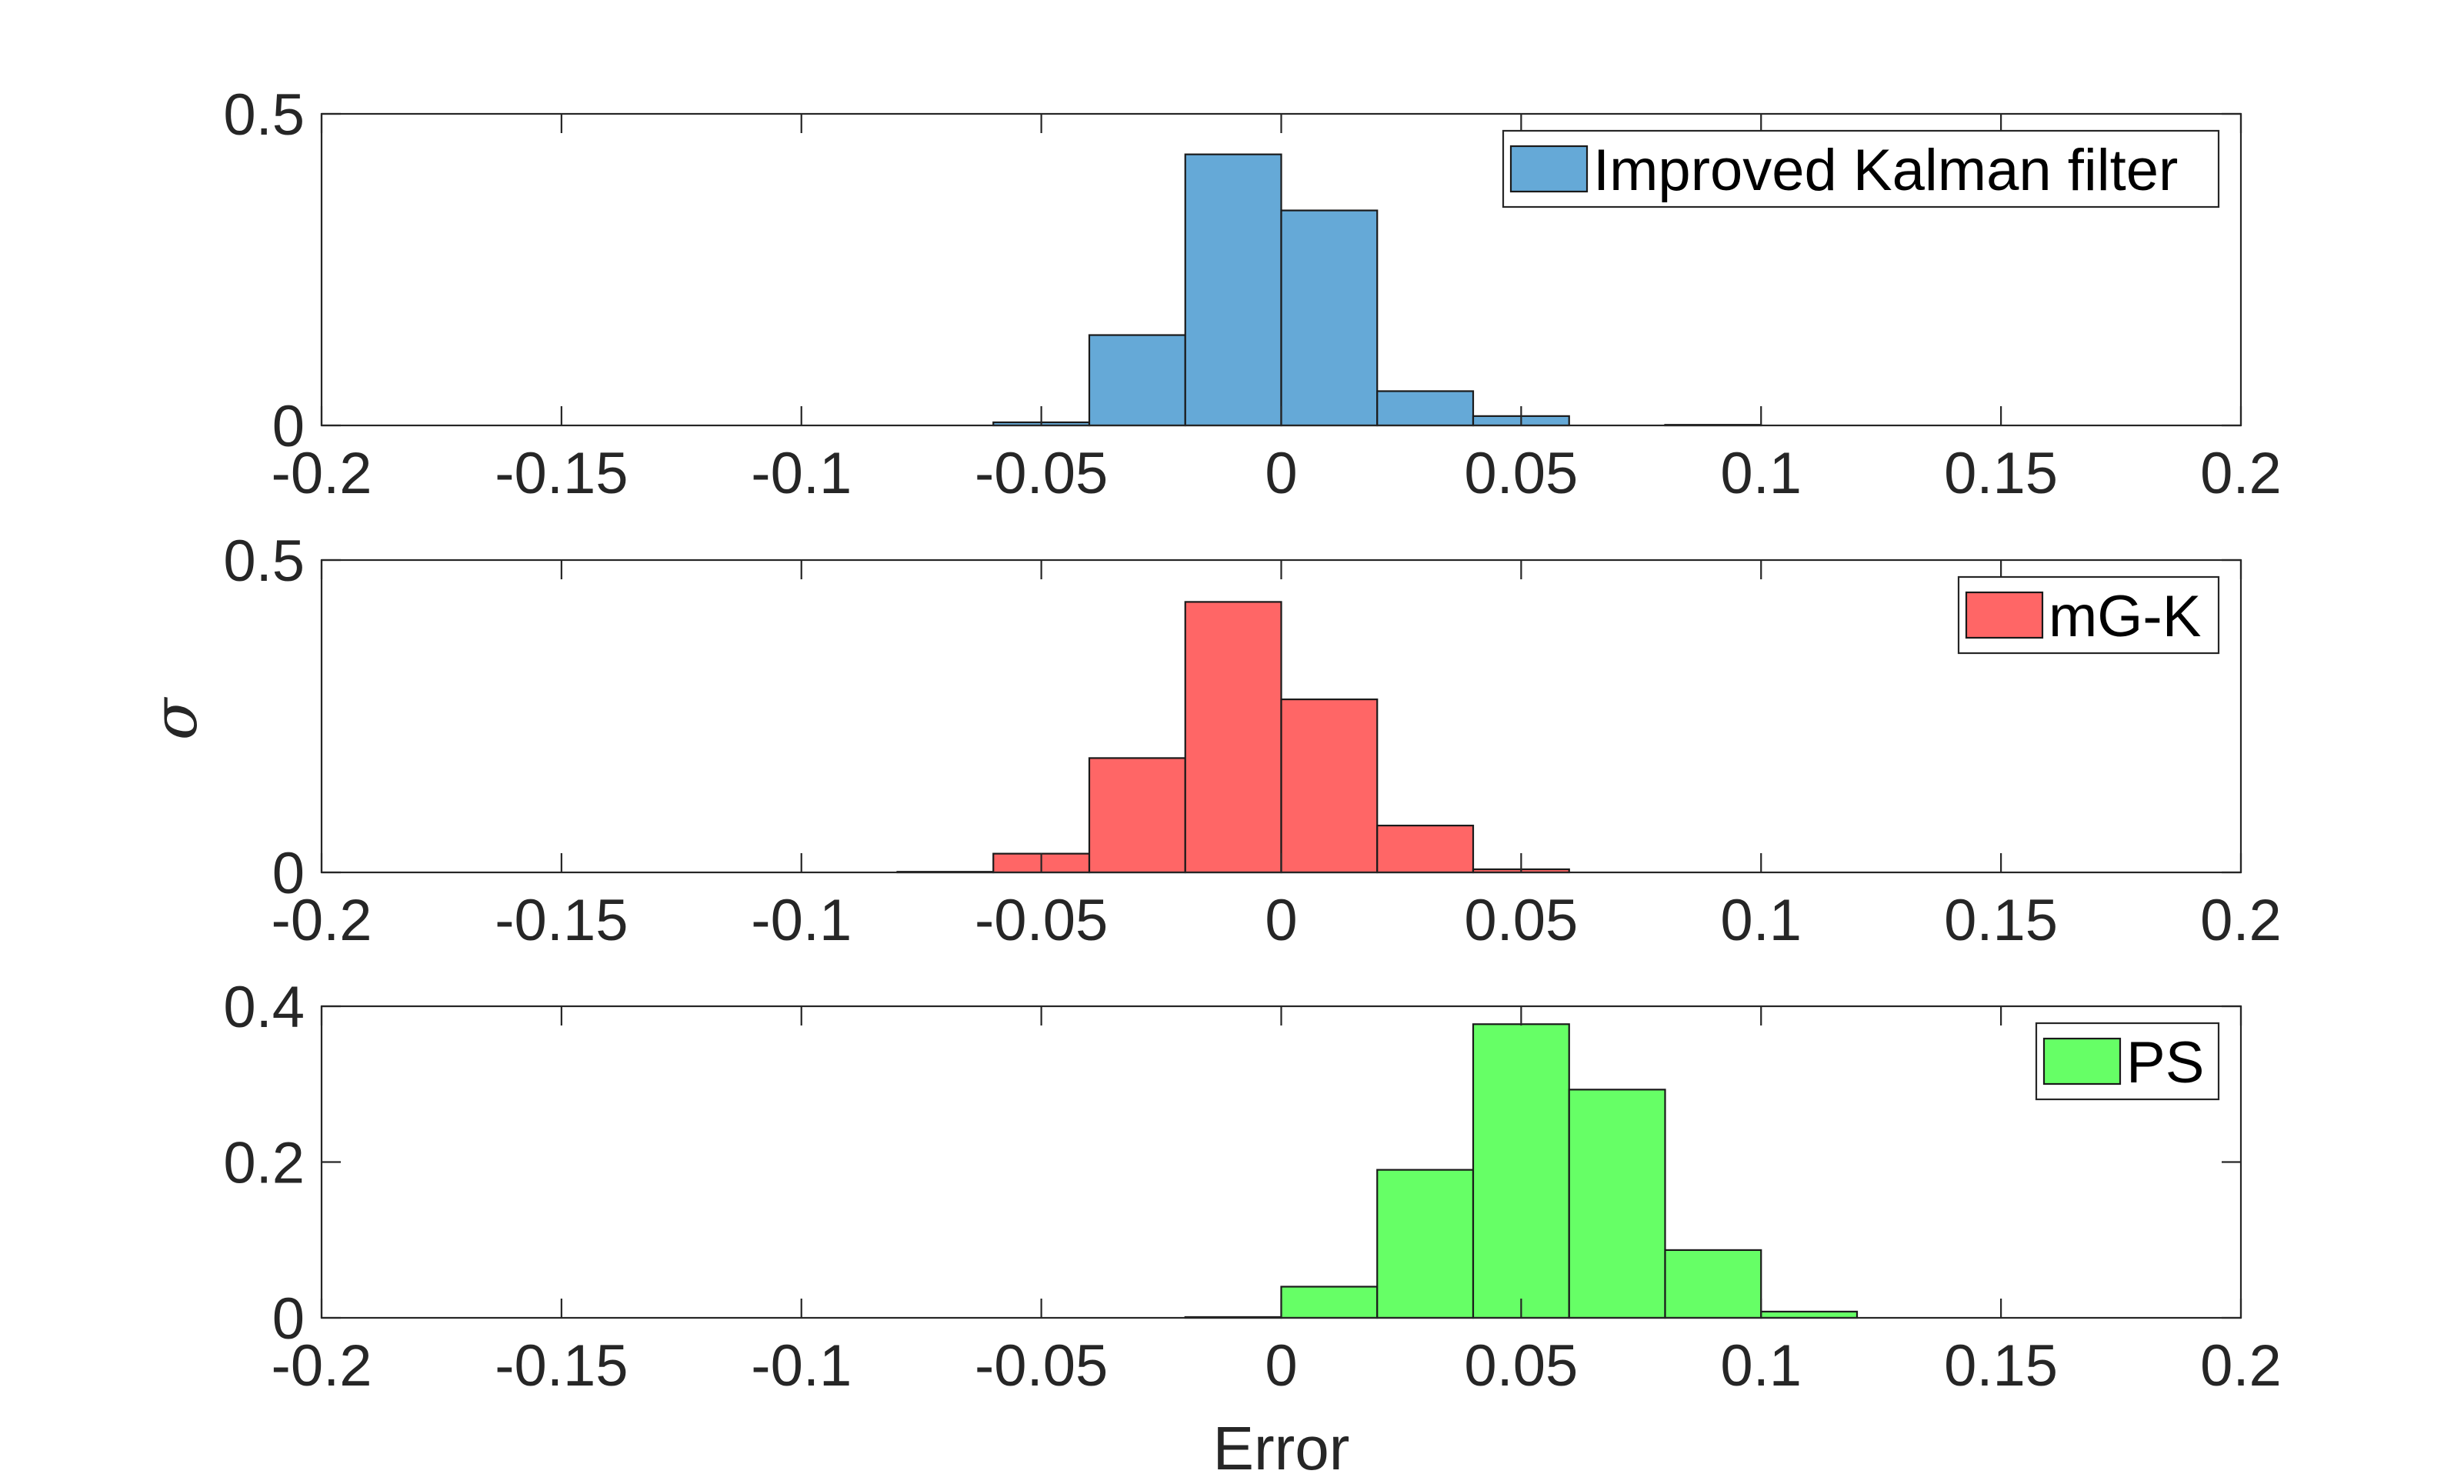  I want to click on legend: Improved Kalman filter, so click(1861, 168).